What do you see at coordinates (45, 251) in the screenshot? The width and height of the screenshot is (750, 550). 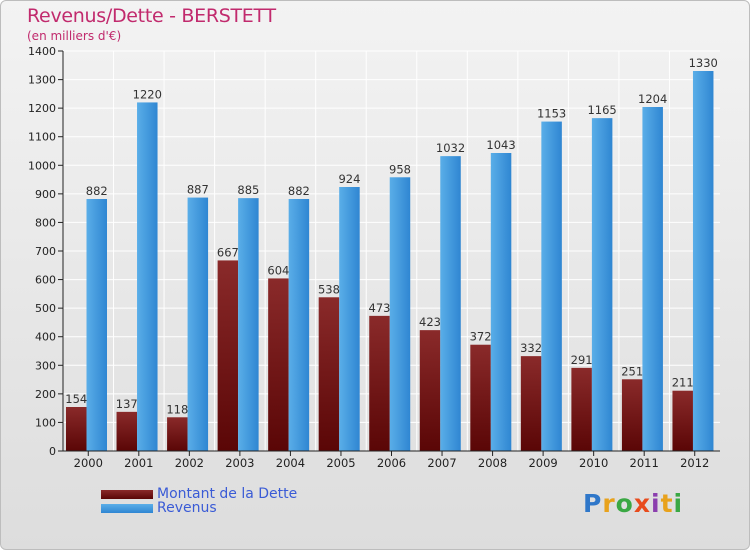 I see `y-tick-label: 700` at bounding box center [45, 251].